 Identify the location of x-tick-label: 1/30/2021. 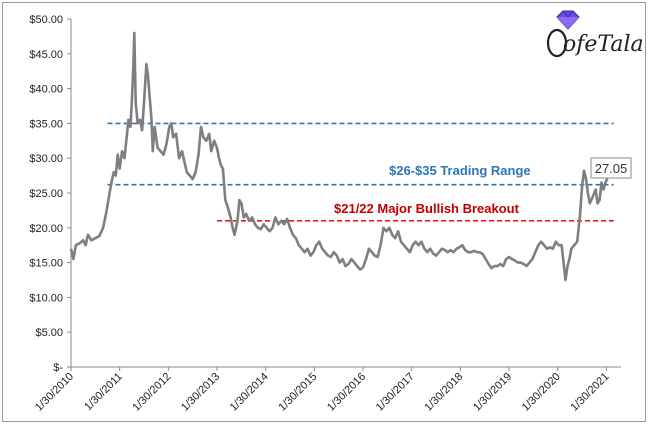
(589, 392).